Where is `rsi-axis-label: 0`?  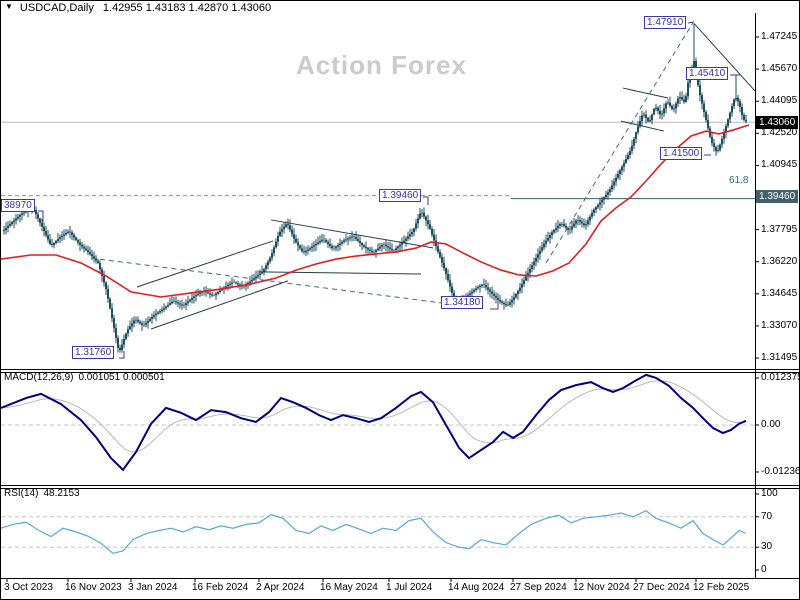
rsi-axis-label: 0 is located at coordinates (764, 569).